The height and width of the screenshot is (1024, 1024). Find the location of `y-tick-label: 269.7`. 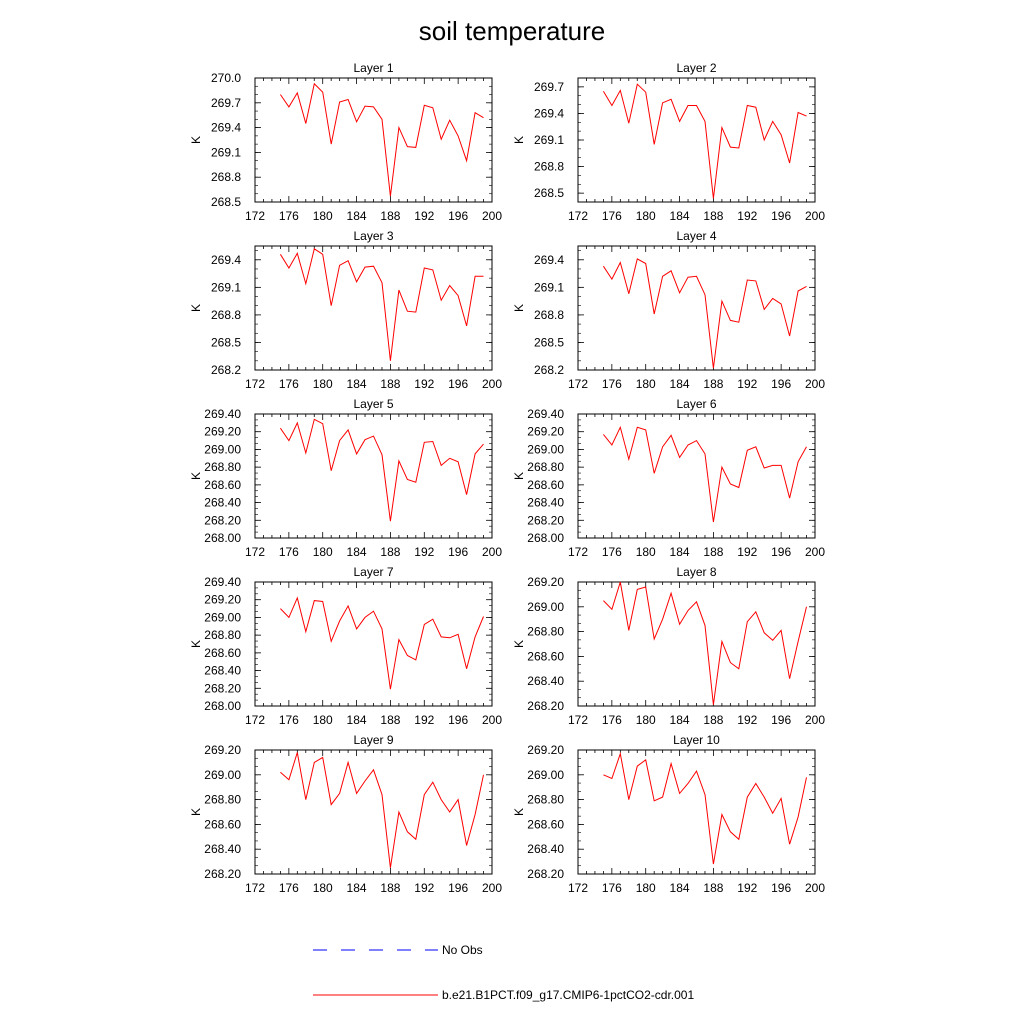

y-tick-label: 269.7 is located at coordinates (549, 87).